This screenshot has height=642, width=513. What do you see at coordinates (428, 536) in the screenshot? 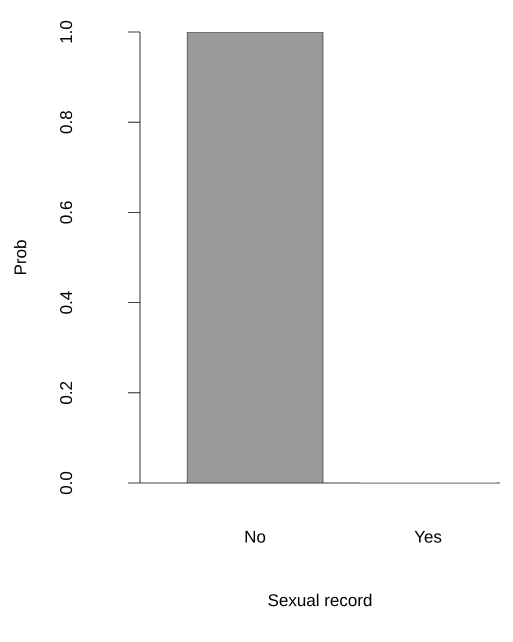
I see `x-tick-label: Yes` at bounding box center [428, 536].